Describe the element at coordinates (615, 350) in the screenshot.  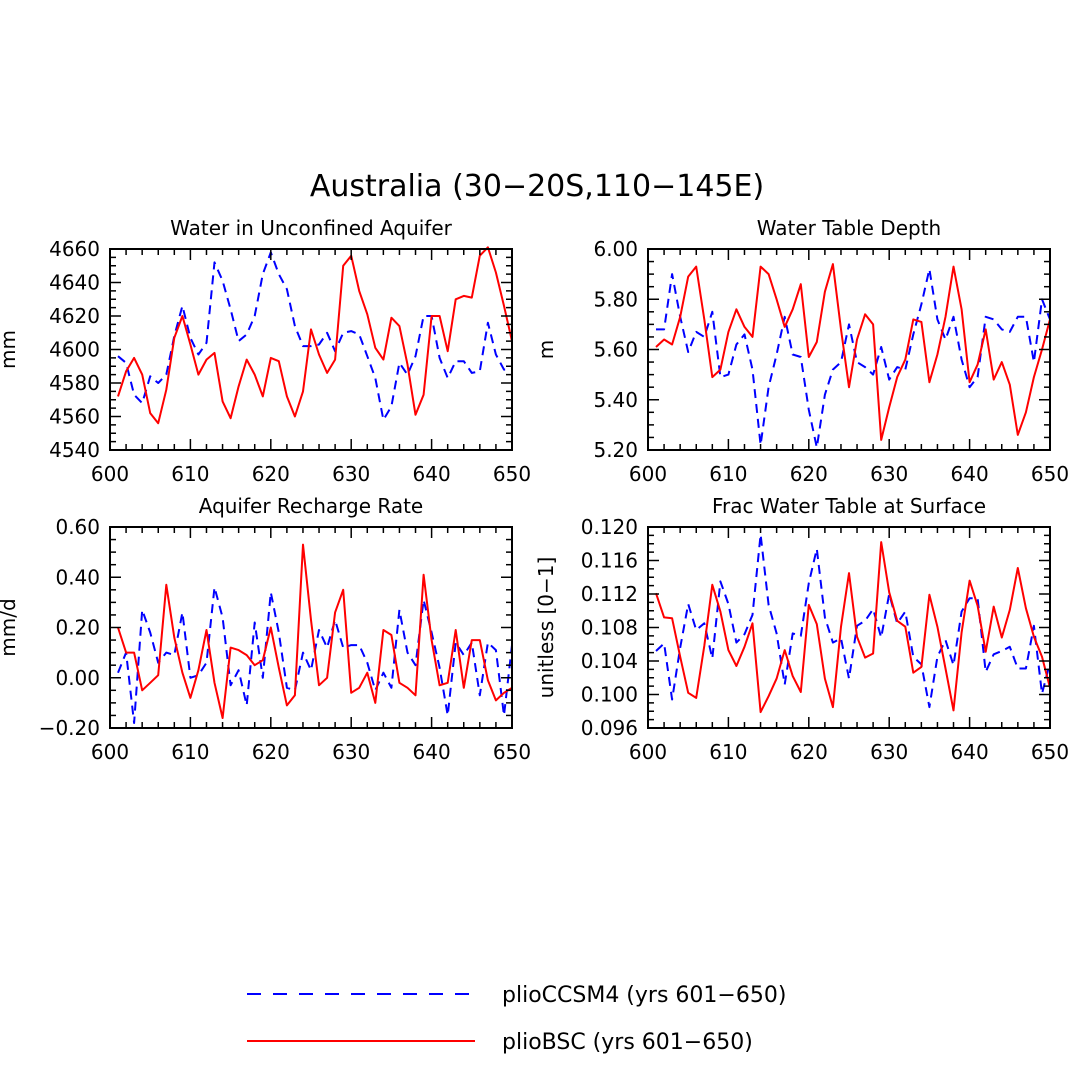
I see `y-tick-label: 5.60` at that location.